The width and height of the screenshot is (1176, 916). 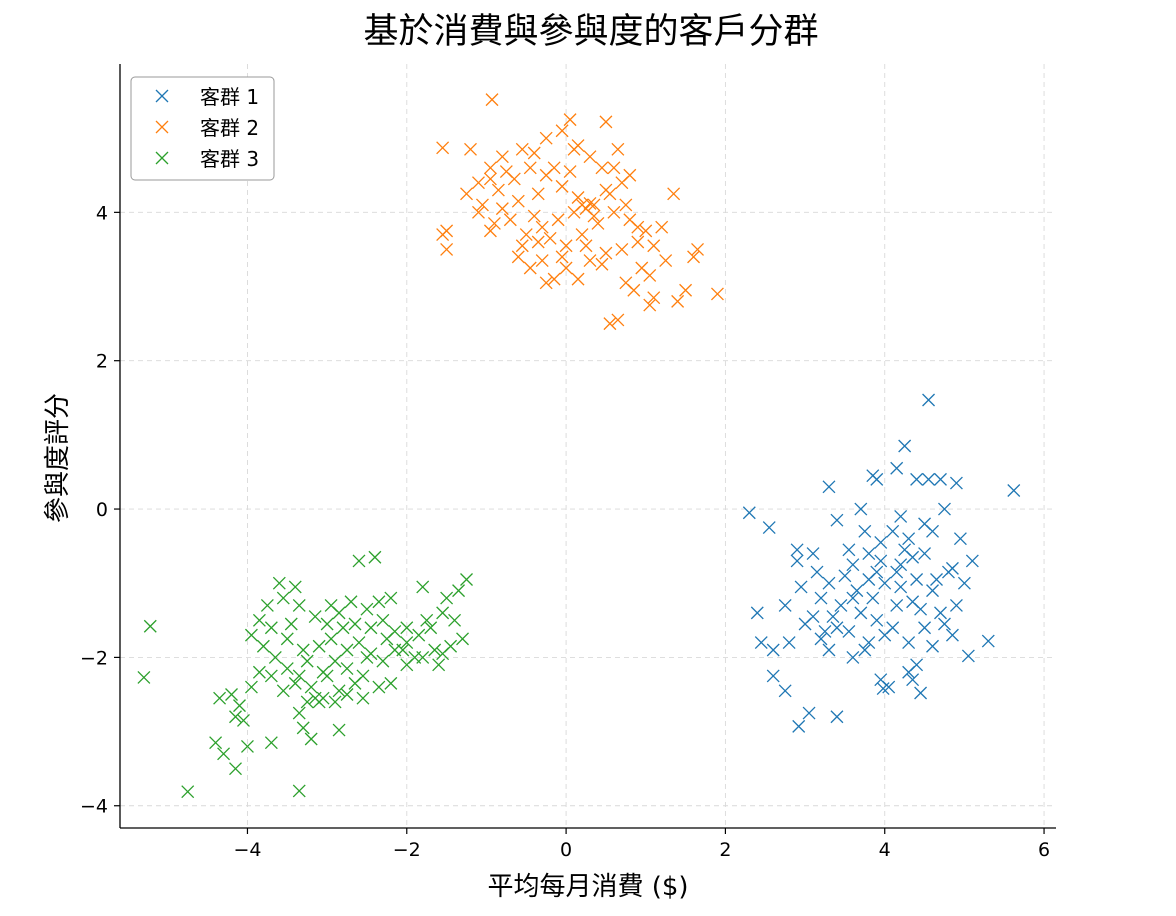 I want to click on y-axis-label: 參與度評分, so click(x=58, y=458).